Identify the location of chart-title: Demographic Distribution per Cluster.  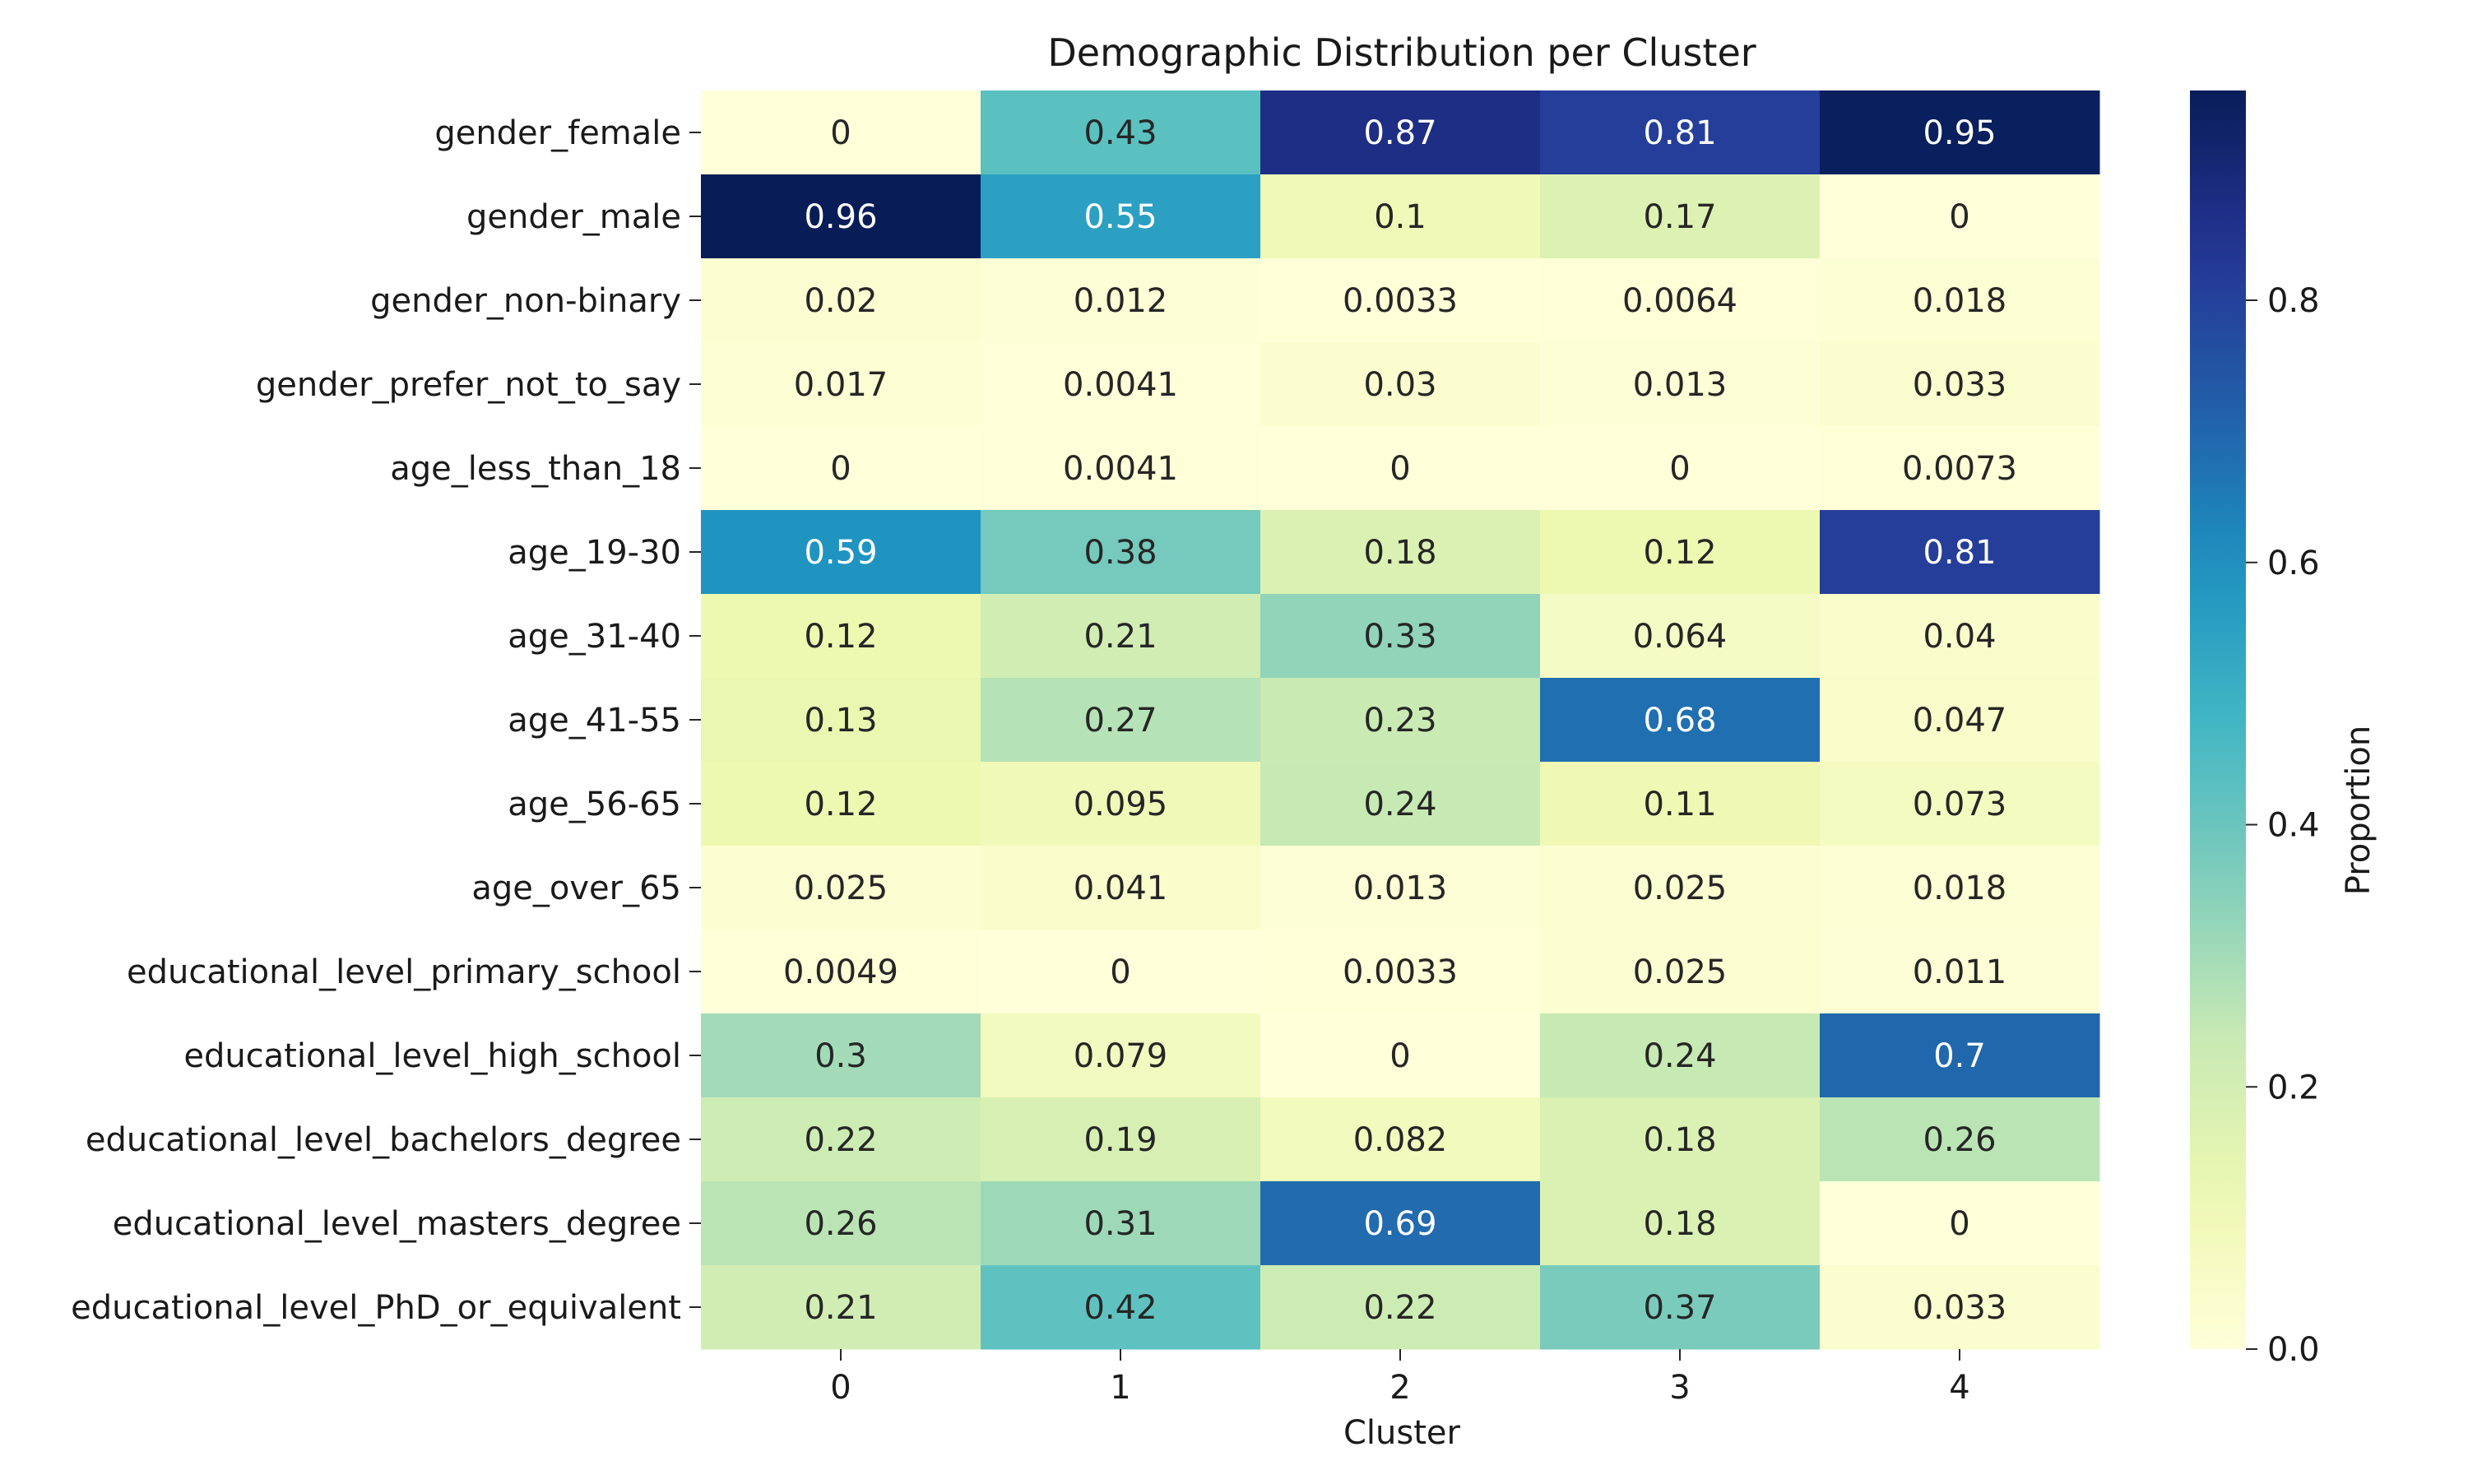
(1401, 52).